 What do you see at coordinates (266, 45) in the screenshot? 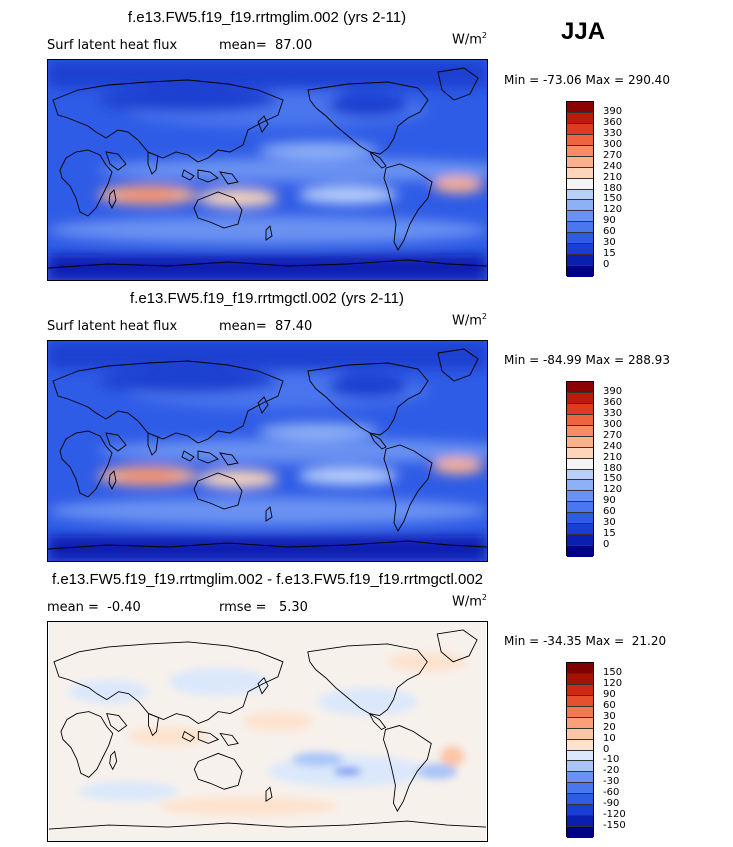
I see `panel-1-mean-label: mean= 87.00` at bounding box center [266, 45].